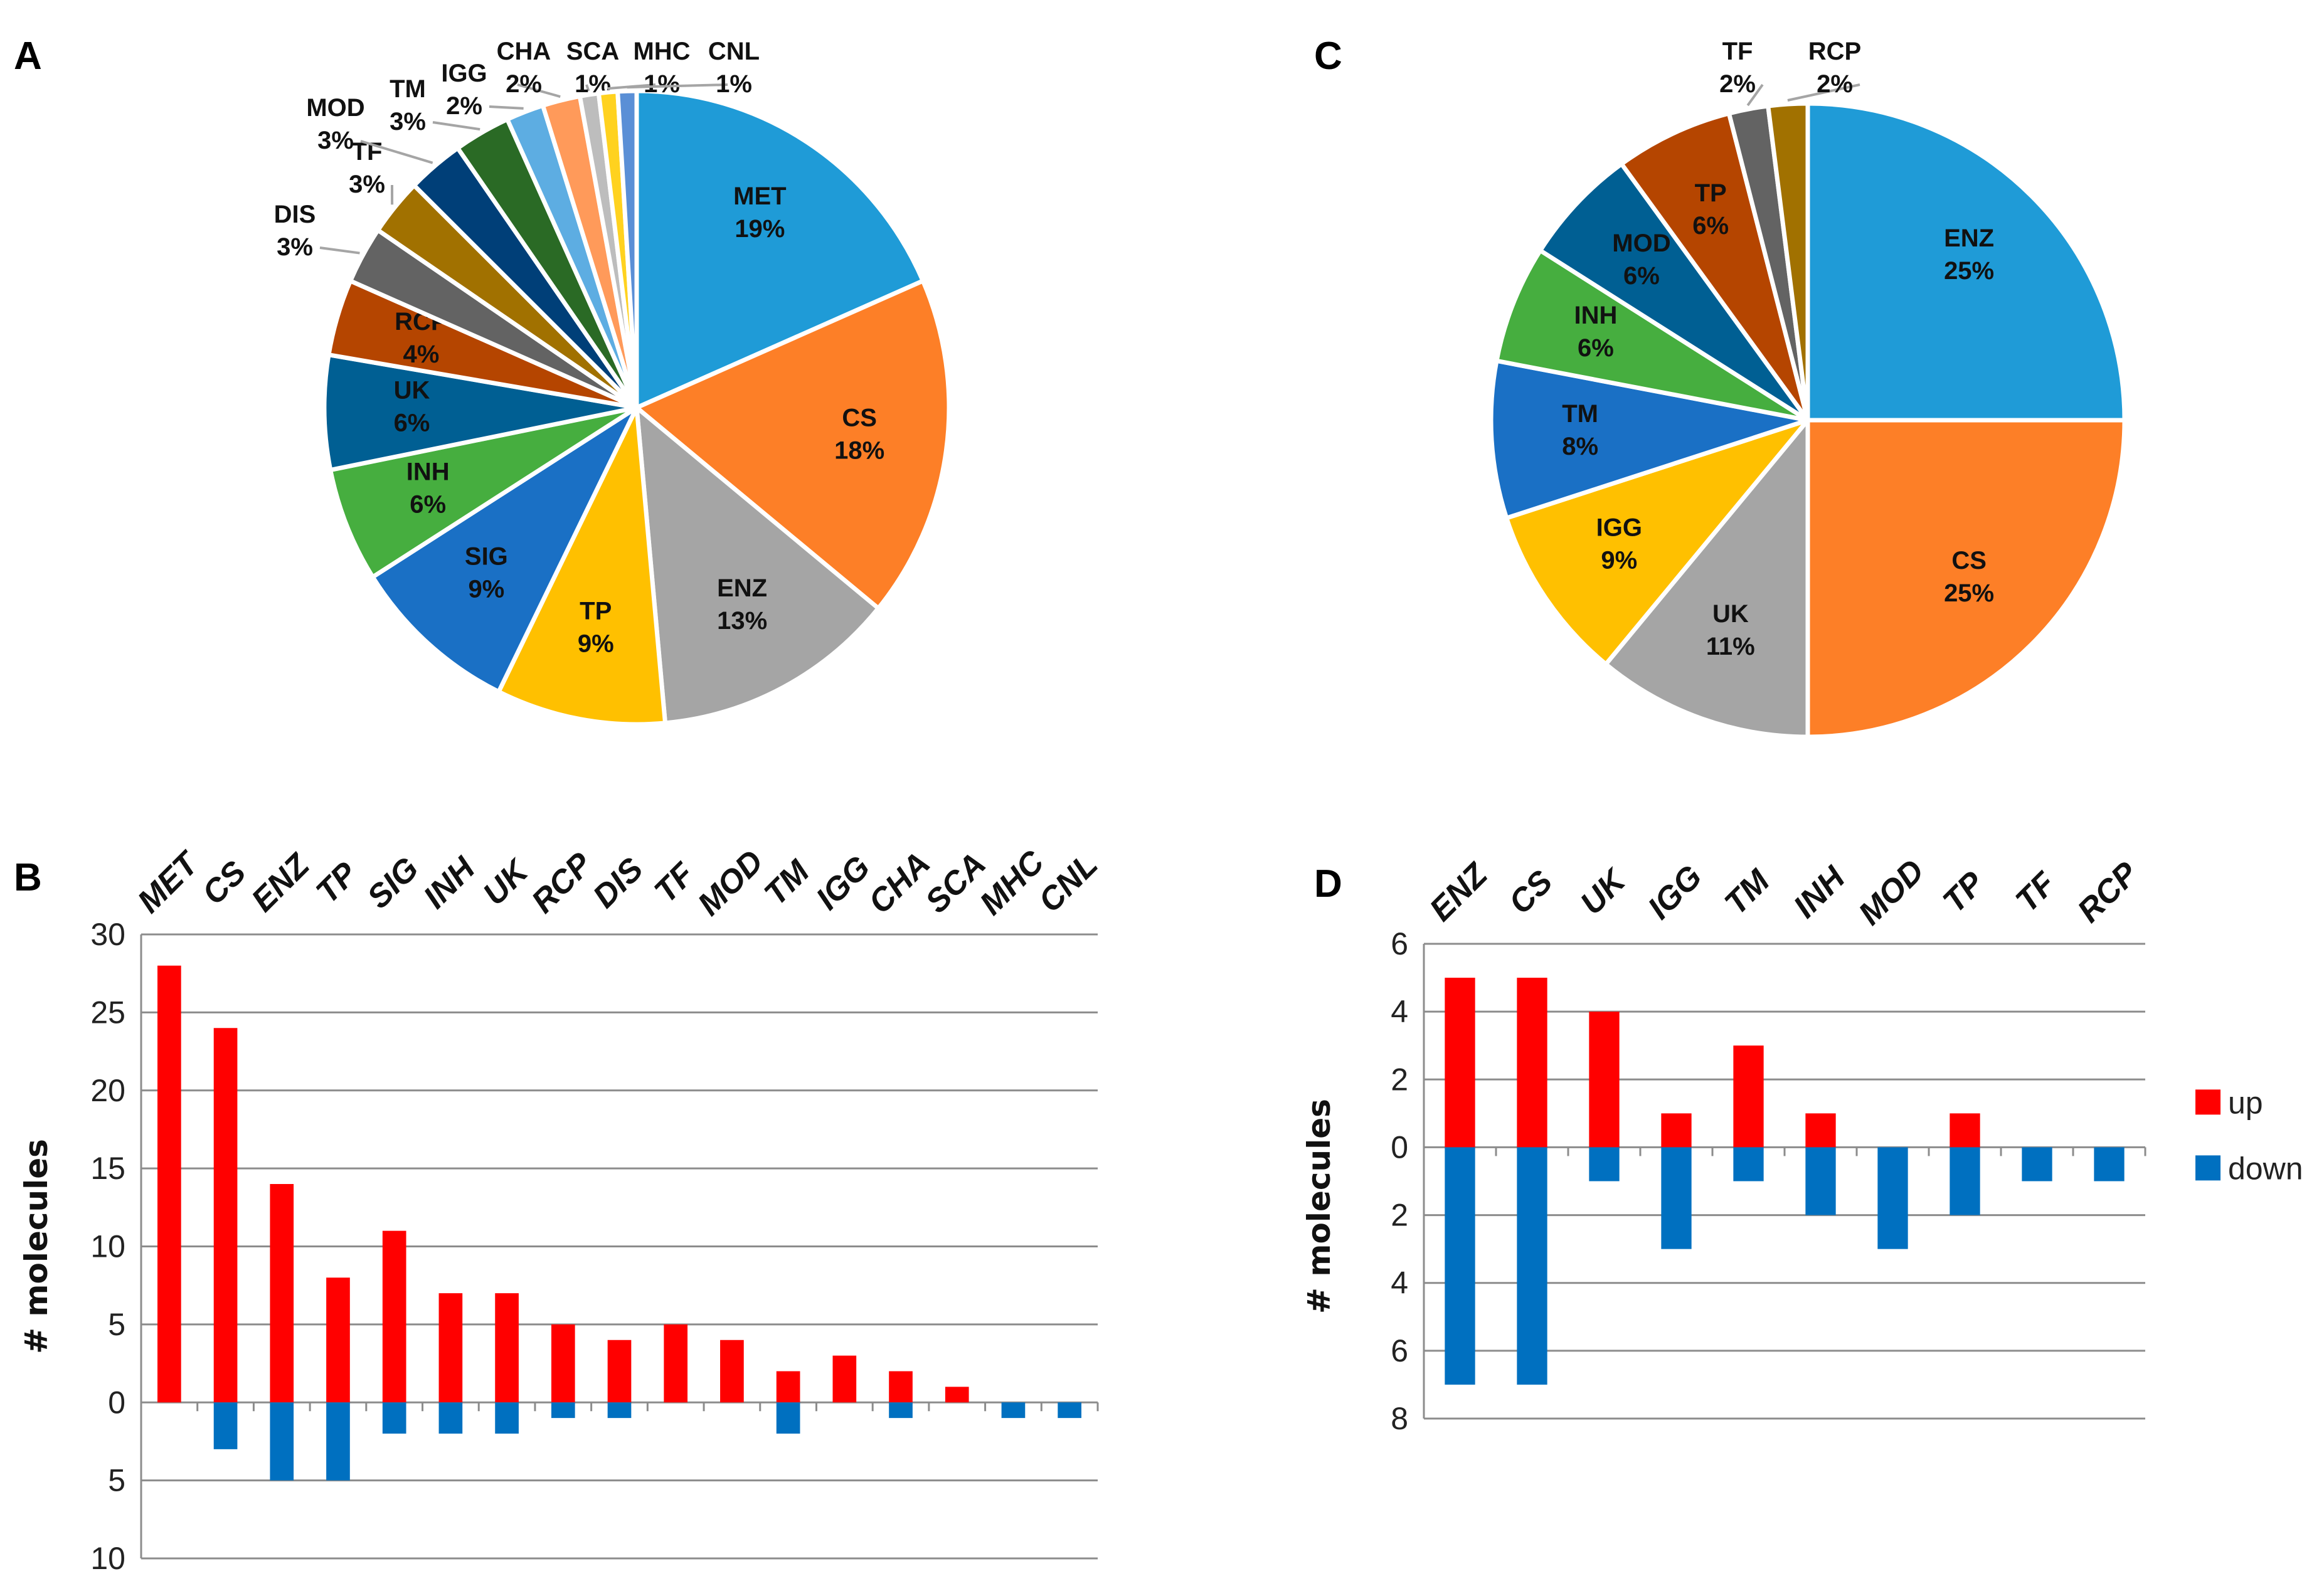 This screenshot has height=1586, width=2324. Describe the element at coordinates (408, 89) in the screenshot. I see `pie-label-tm: TM` at that location.